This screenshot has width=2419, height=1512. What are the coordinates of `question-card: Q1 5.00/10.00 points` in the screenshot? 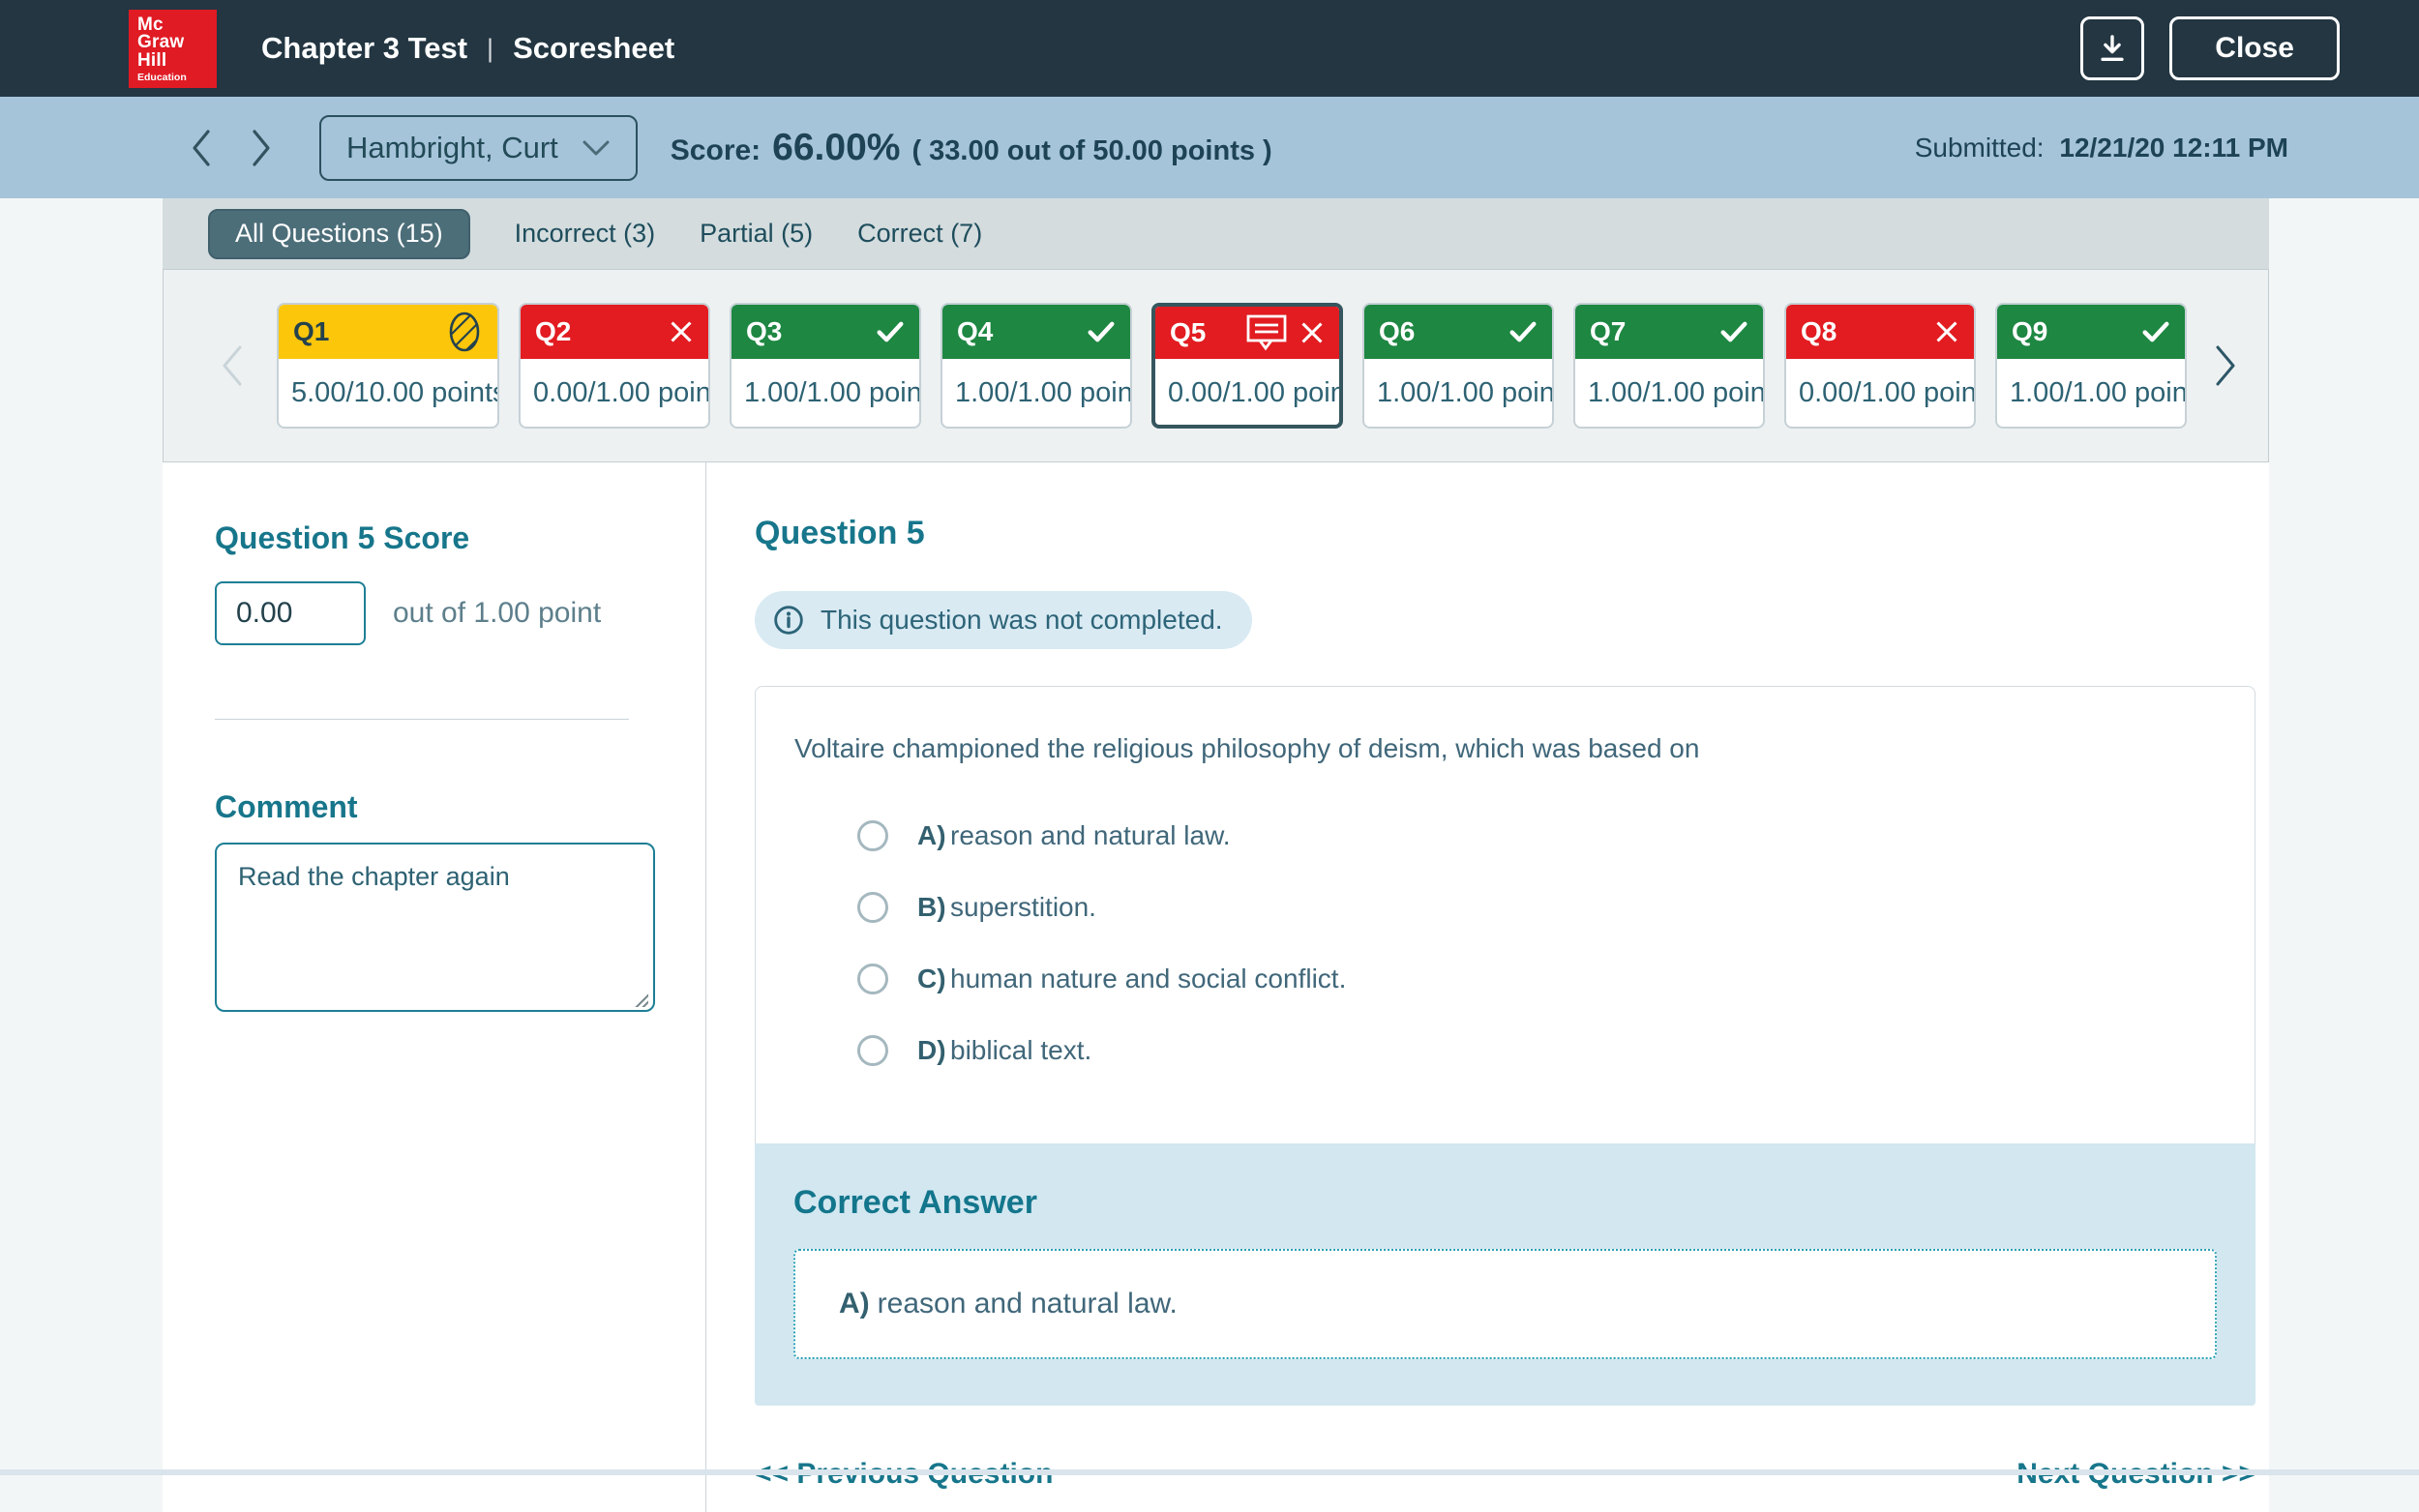 It's located at (388, 366).